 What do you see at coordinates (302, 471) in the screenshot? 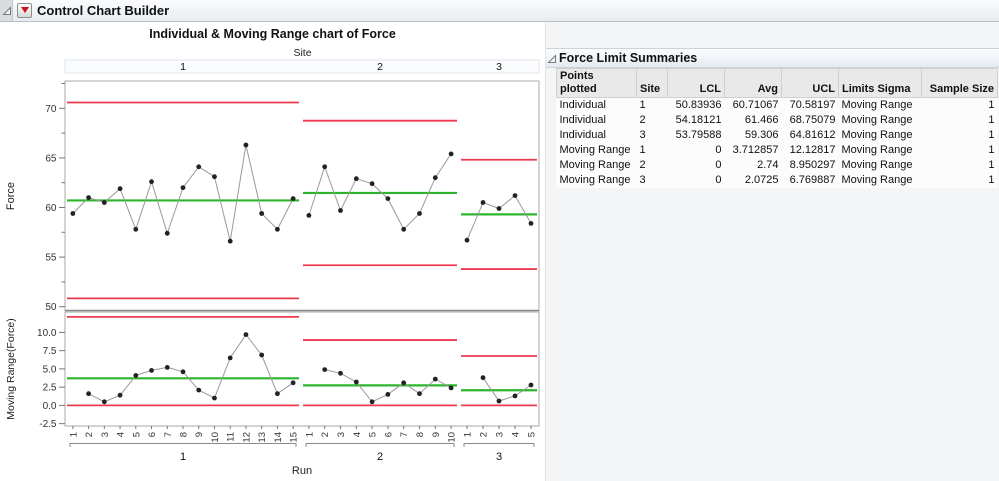
I see `run-axis-title: Run` at bounding box center [302, 471].